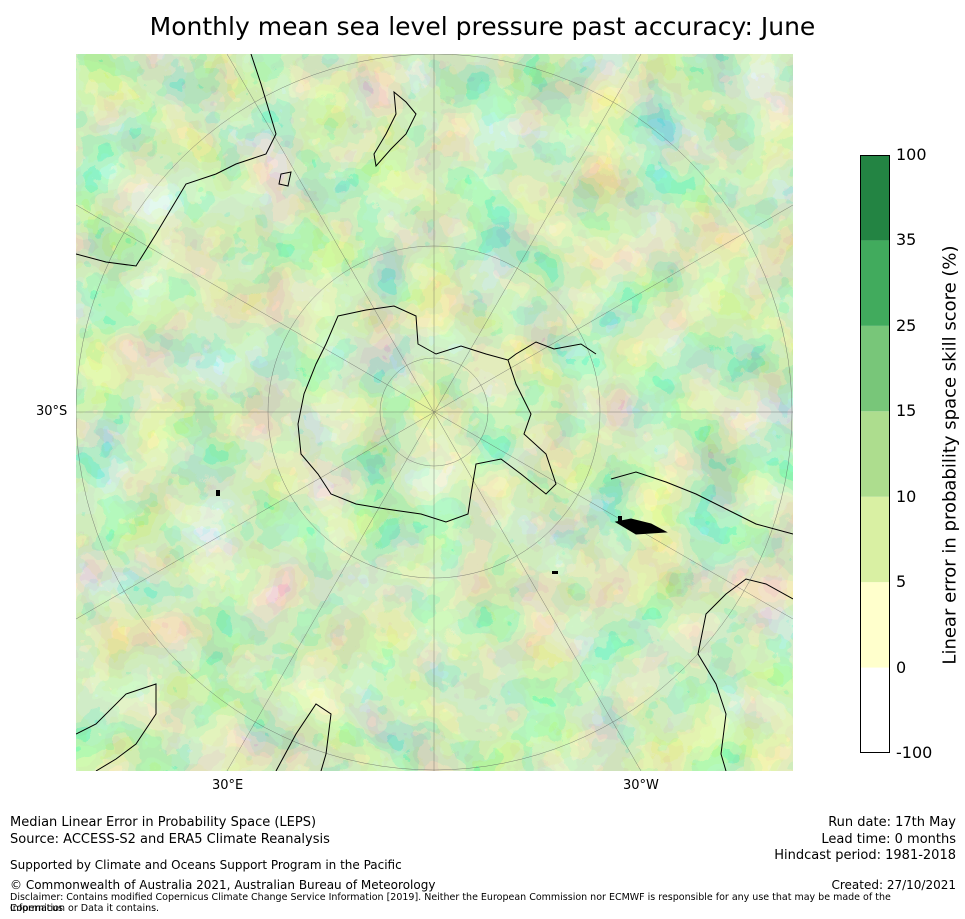  I want to click on lon-label-30w: 30°W, so click(641, 785).